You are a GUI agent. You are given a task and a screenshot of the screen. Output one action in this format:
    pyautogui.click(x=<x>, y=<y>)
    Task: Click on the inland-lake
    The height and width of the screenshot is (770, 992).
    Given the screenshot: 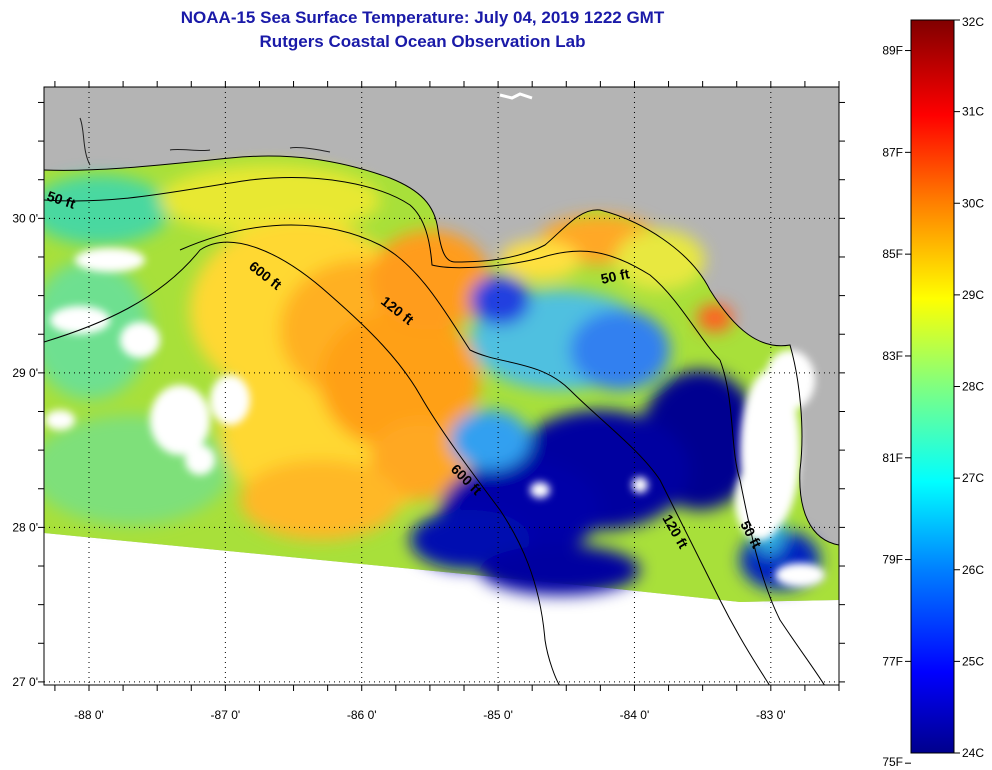 What is the action you would take?
    pyautogui.click(x=516, y=96)
    